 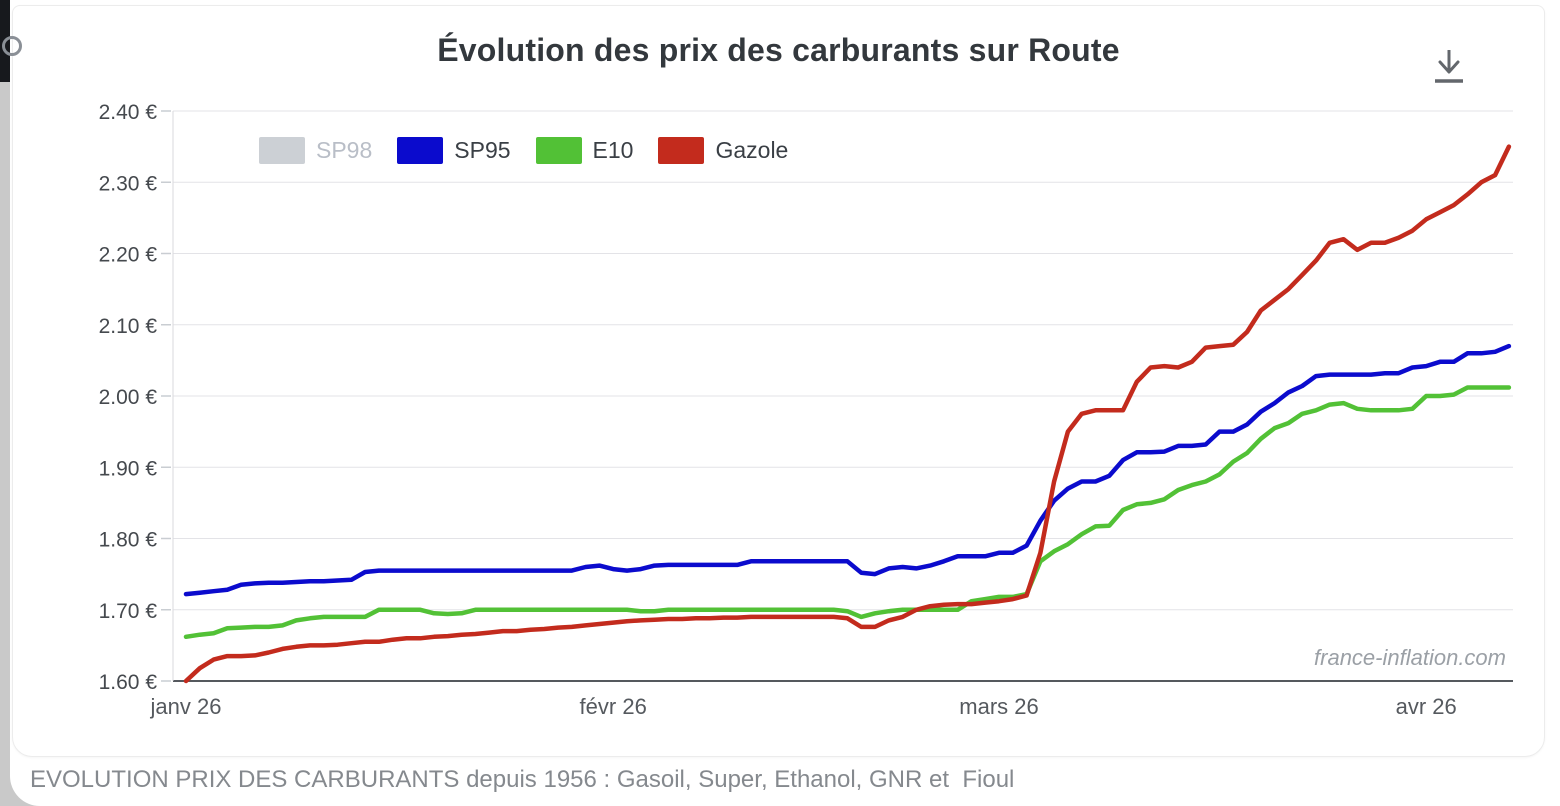 What do you see at coordinates (128, 468) in the screenshot?
I see `y-tick-label: 1.90 €` at bounding box center [128, 468].